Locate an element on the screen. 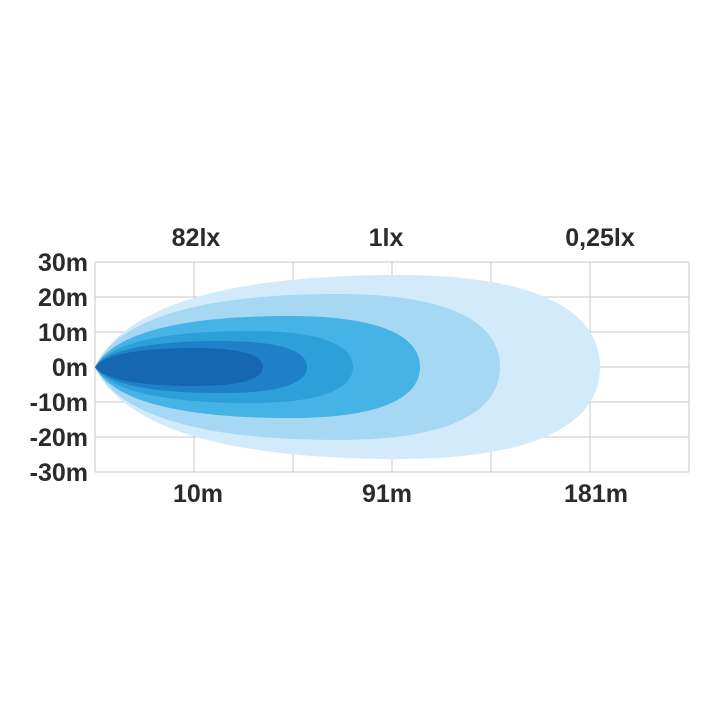  lux-label: 1lx is located at coordinates (386, 238).